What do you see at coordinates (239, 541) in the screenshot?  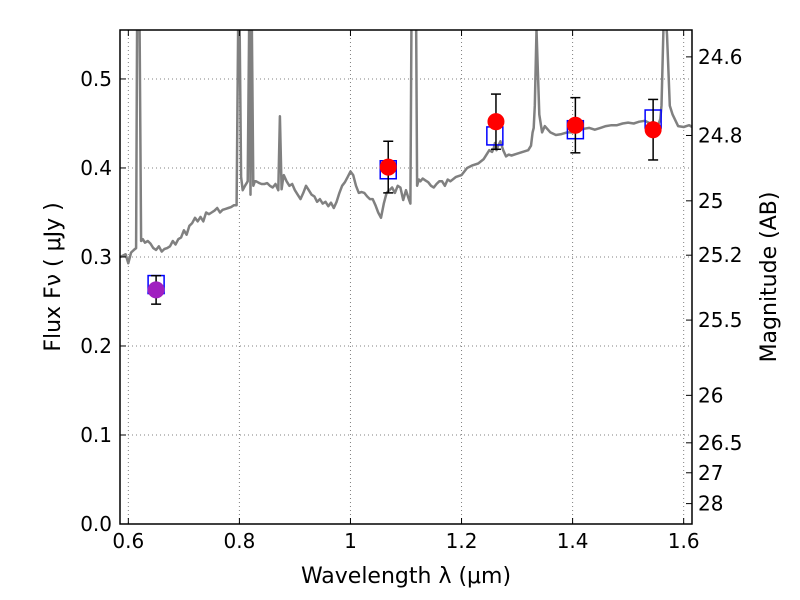 I see `x-tick-label: 0.8` at bounding box center [239, 541].